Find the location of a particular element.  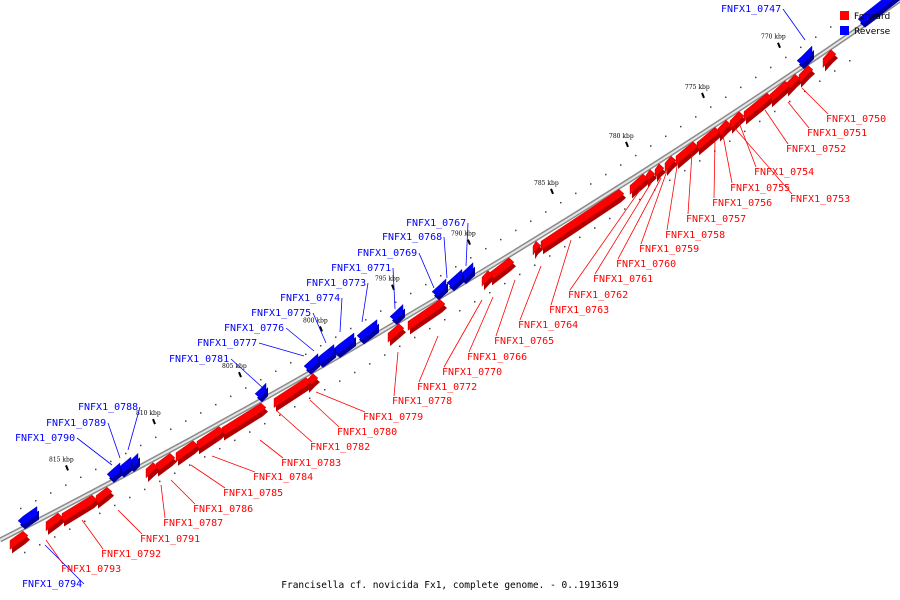

forward-gene-label: FNFX1_0761 is located at coordinates (623, 279).